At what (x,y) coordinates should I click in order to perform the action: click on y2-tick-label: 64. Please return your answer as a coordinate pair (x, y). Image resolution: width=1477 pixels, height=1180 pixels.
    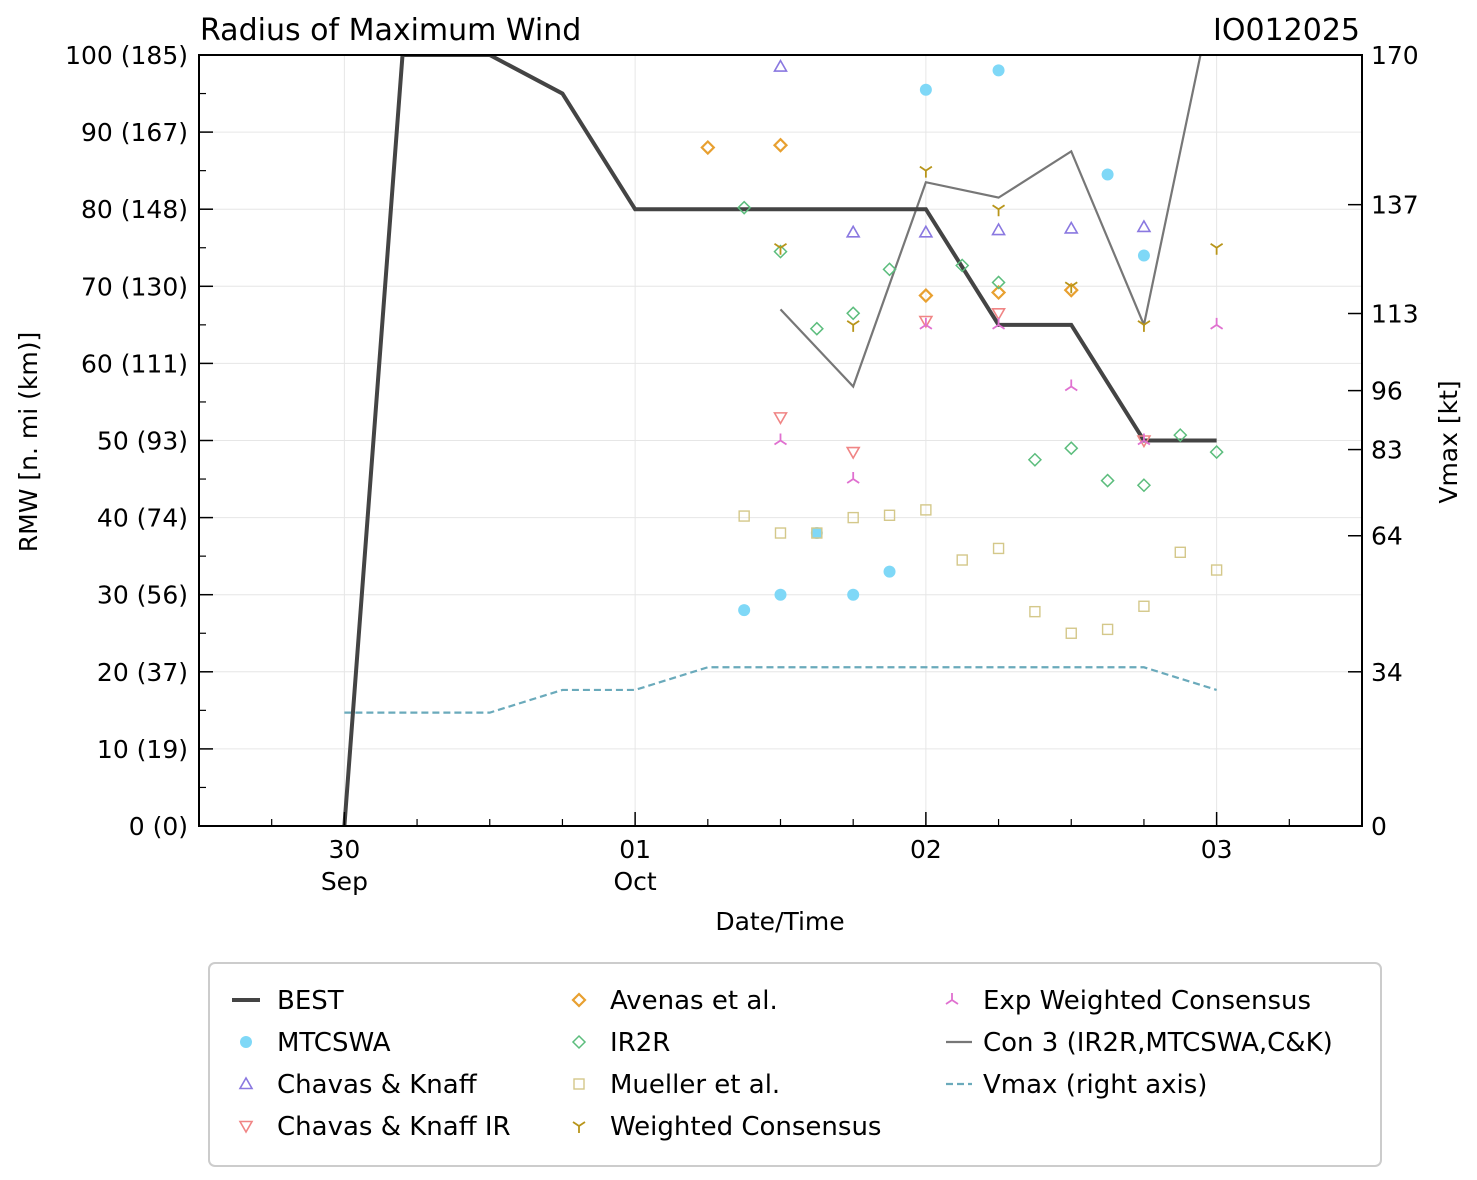
    Looking at the image, I should click on (1387, 536).